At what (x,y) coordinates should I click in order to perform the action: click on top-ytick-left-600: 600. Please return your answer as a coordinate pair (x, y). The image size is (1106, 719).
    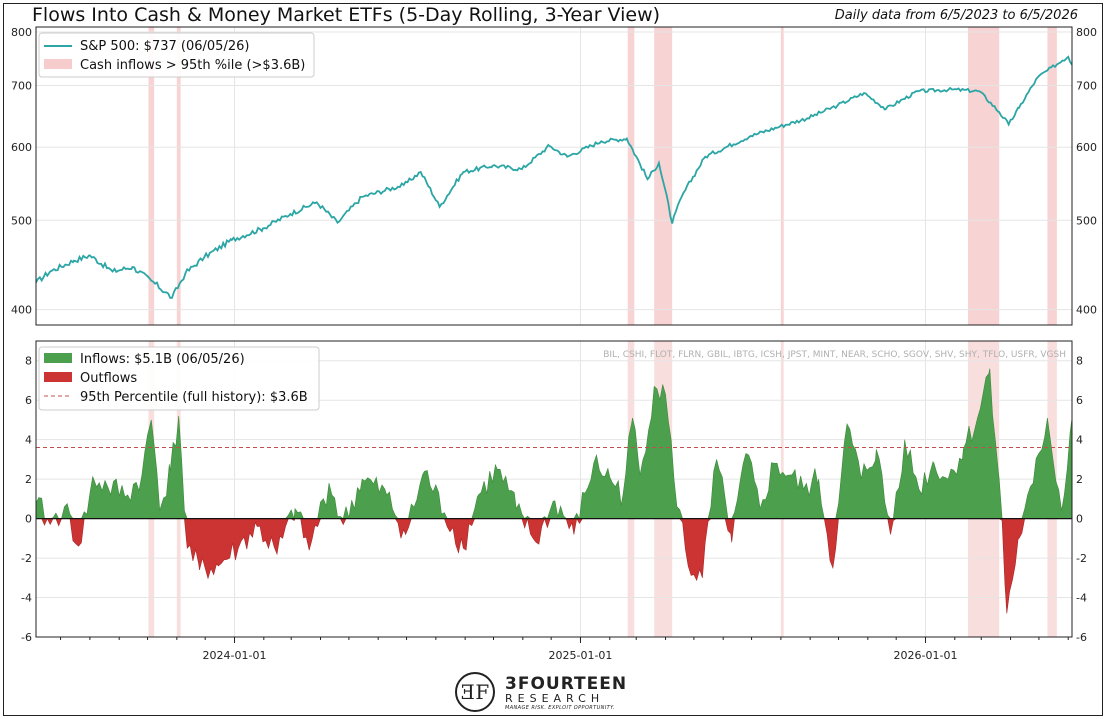
    Looking at the image, I should click on (21, 147).